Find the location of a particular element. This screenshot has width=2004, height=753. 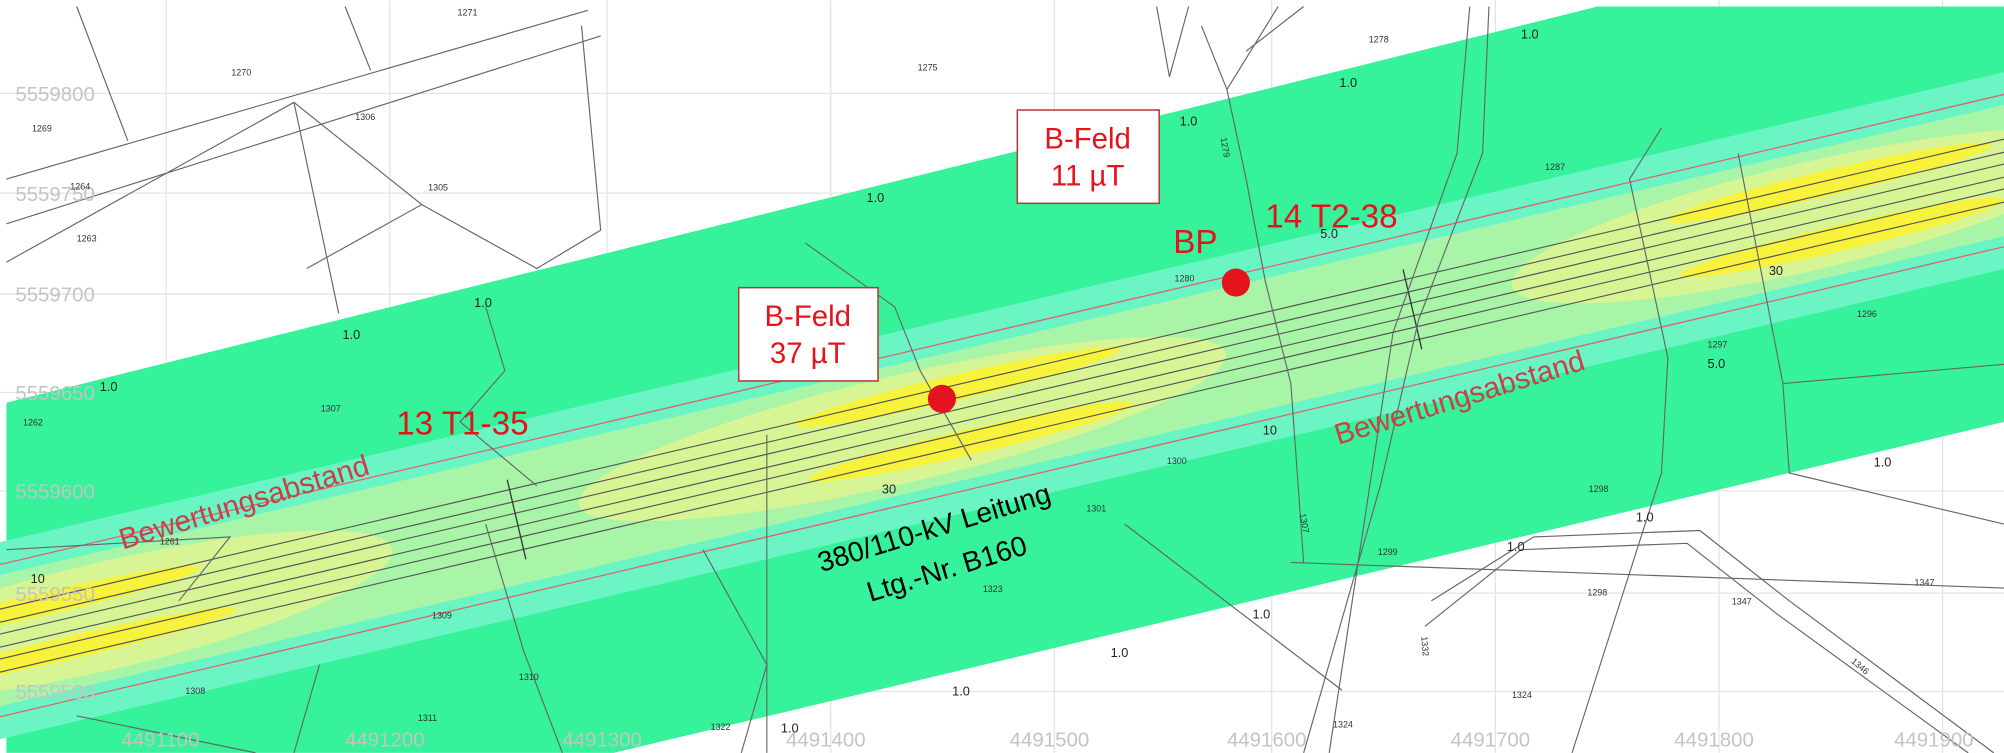

tower-label: 13 T1-35 is located at coordinates (462, 424).